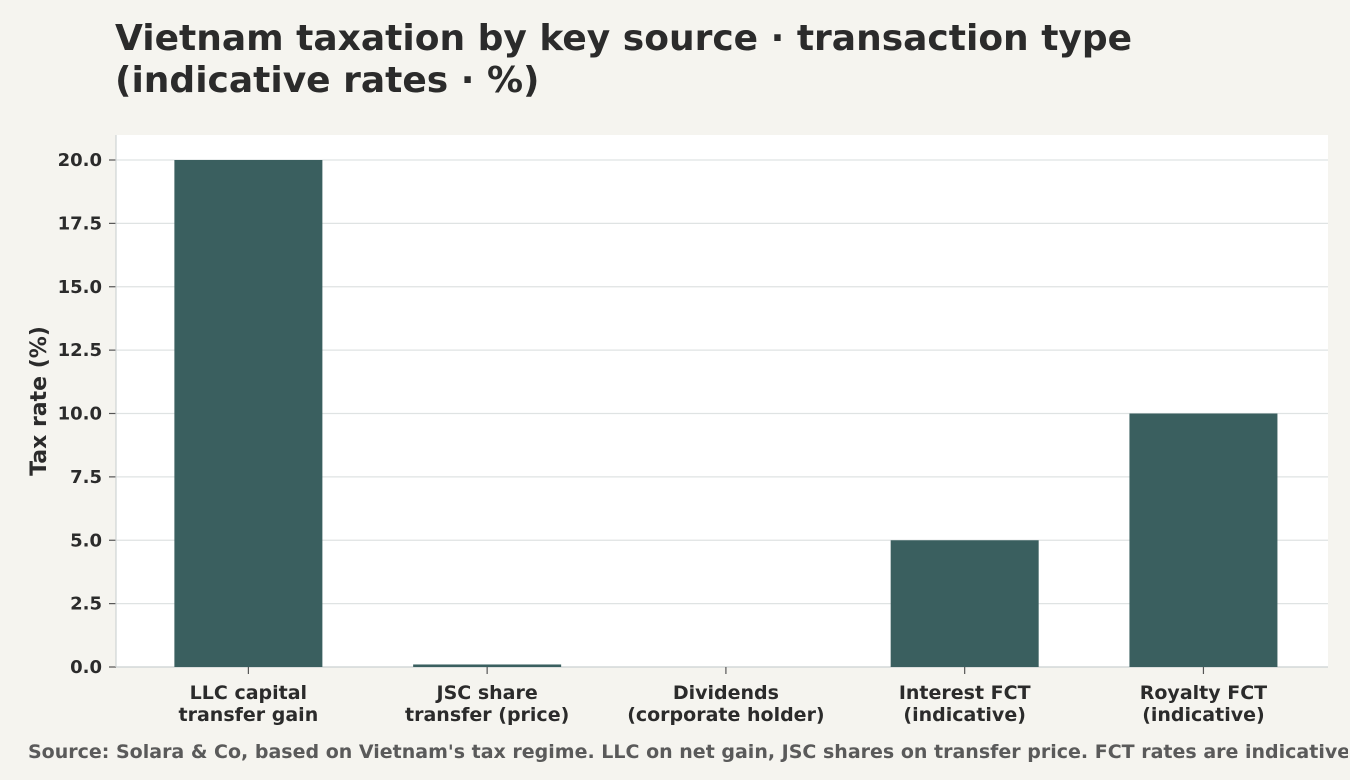  Describe the element at coordinates (86, 540) in the screenshot. I see `y-tick-label: 5.0` at that location.